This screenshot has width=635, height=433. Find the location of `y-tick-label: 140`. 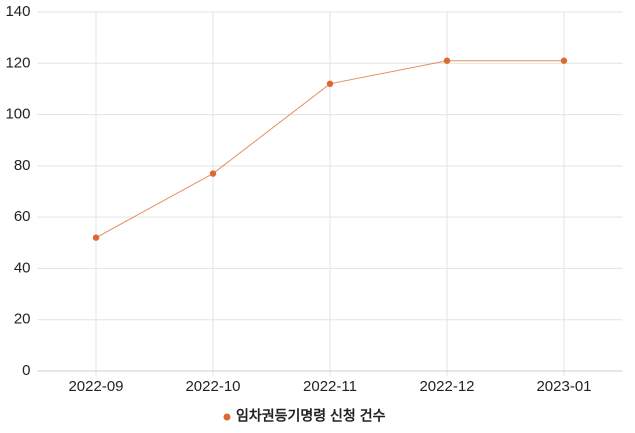

y-tick-label: 140 is located at coordinates (17, 11).